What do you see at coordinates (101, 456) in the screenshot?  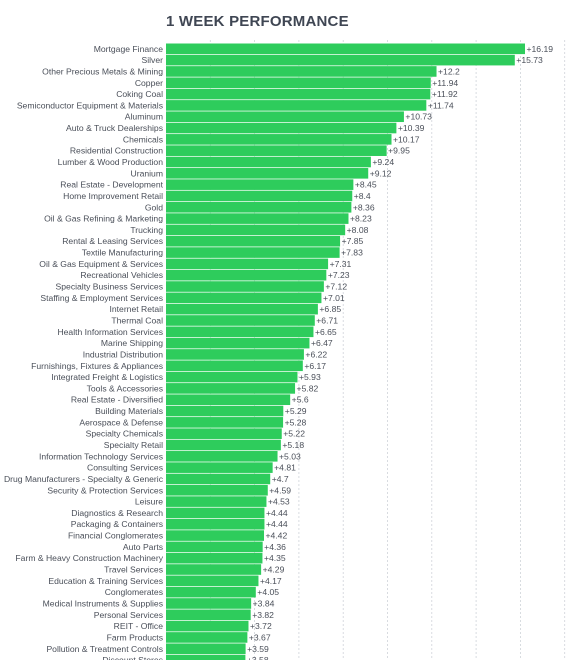 I see `category-label: Information Technology Services` at bounding box center [101, 456].